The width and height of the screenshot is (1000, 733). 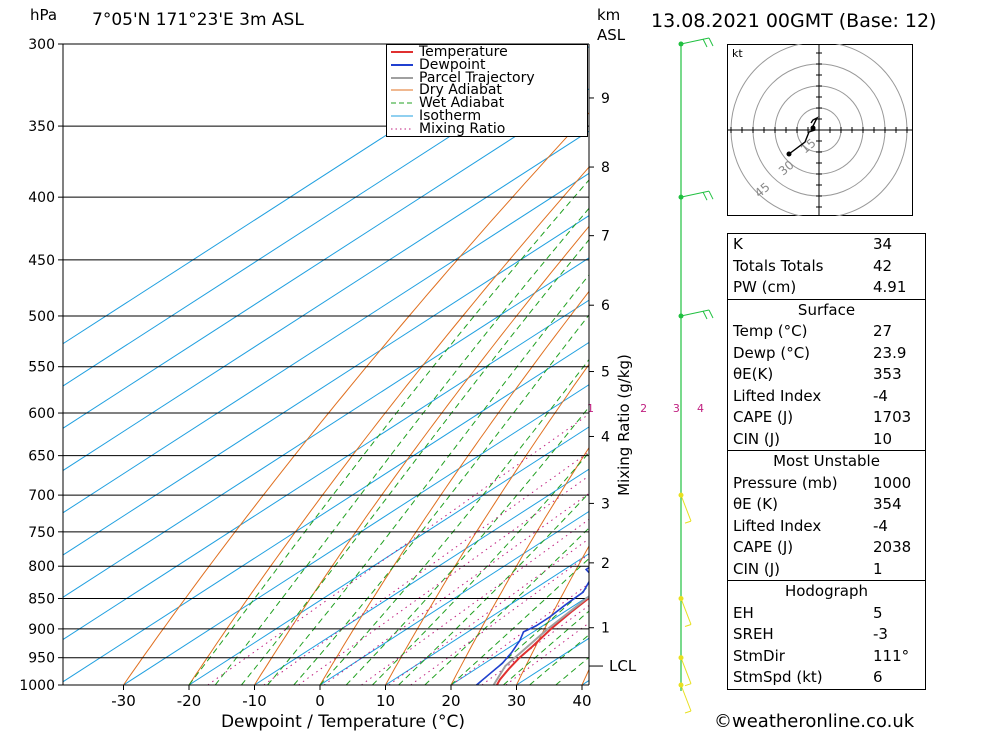 I want to click on legend-entry: Isotherm, so click(x=436, y=116).